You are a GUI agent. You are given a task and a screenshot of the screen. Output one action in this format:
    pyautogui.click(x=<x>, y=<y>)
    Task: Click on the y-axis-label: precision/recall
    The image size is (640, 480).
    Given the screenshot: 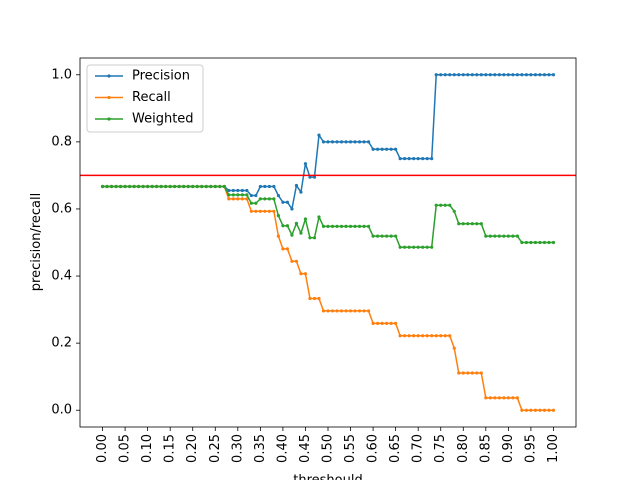 What is the action you would take?
    pyautogui.click(x=36, y=242)
    